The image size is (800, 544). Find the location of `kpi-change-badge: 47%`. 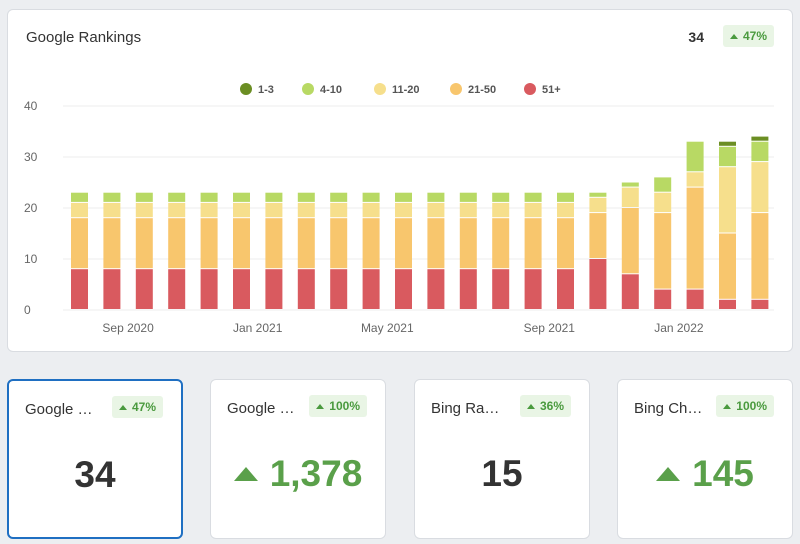

kpi-change-badge: 47% is located at coordinates (137, 407).